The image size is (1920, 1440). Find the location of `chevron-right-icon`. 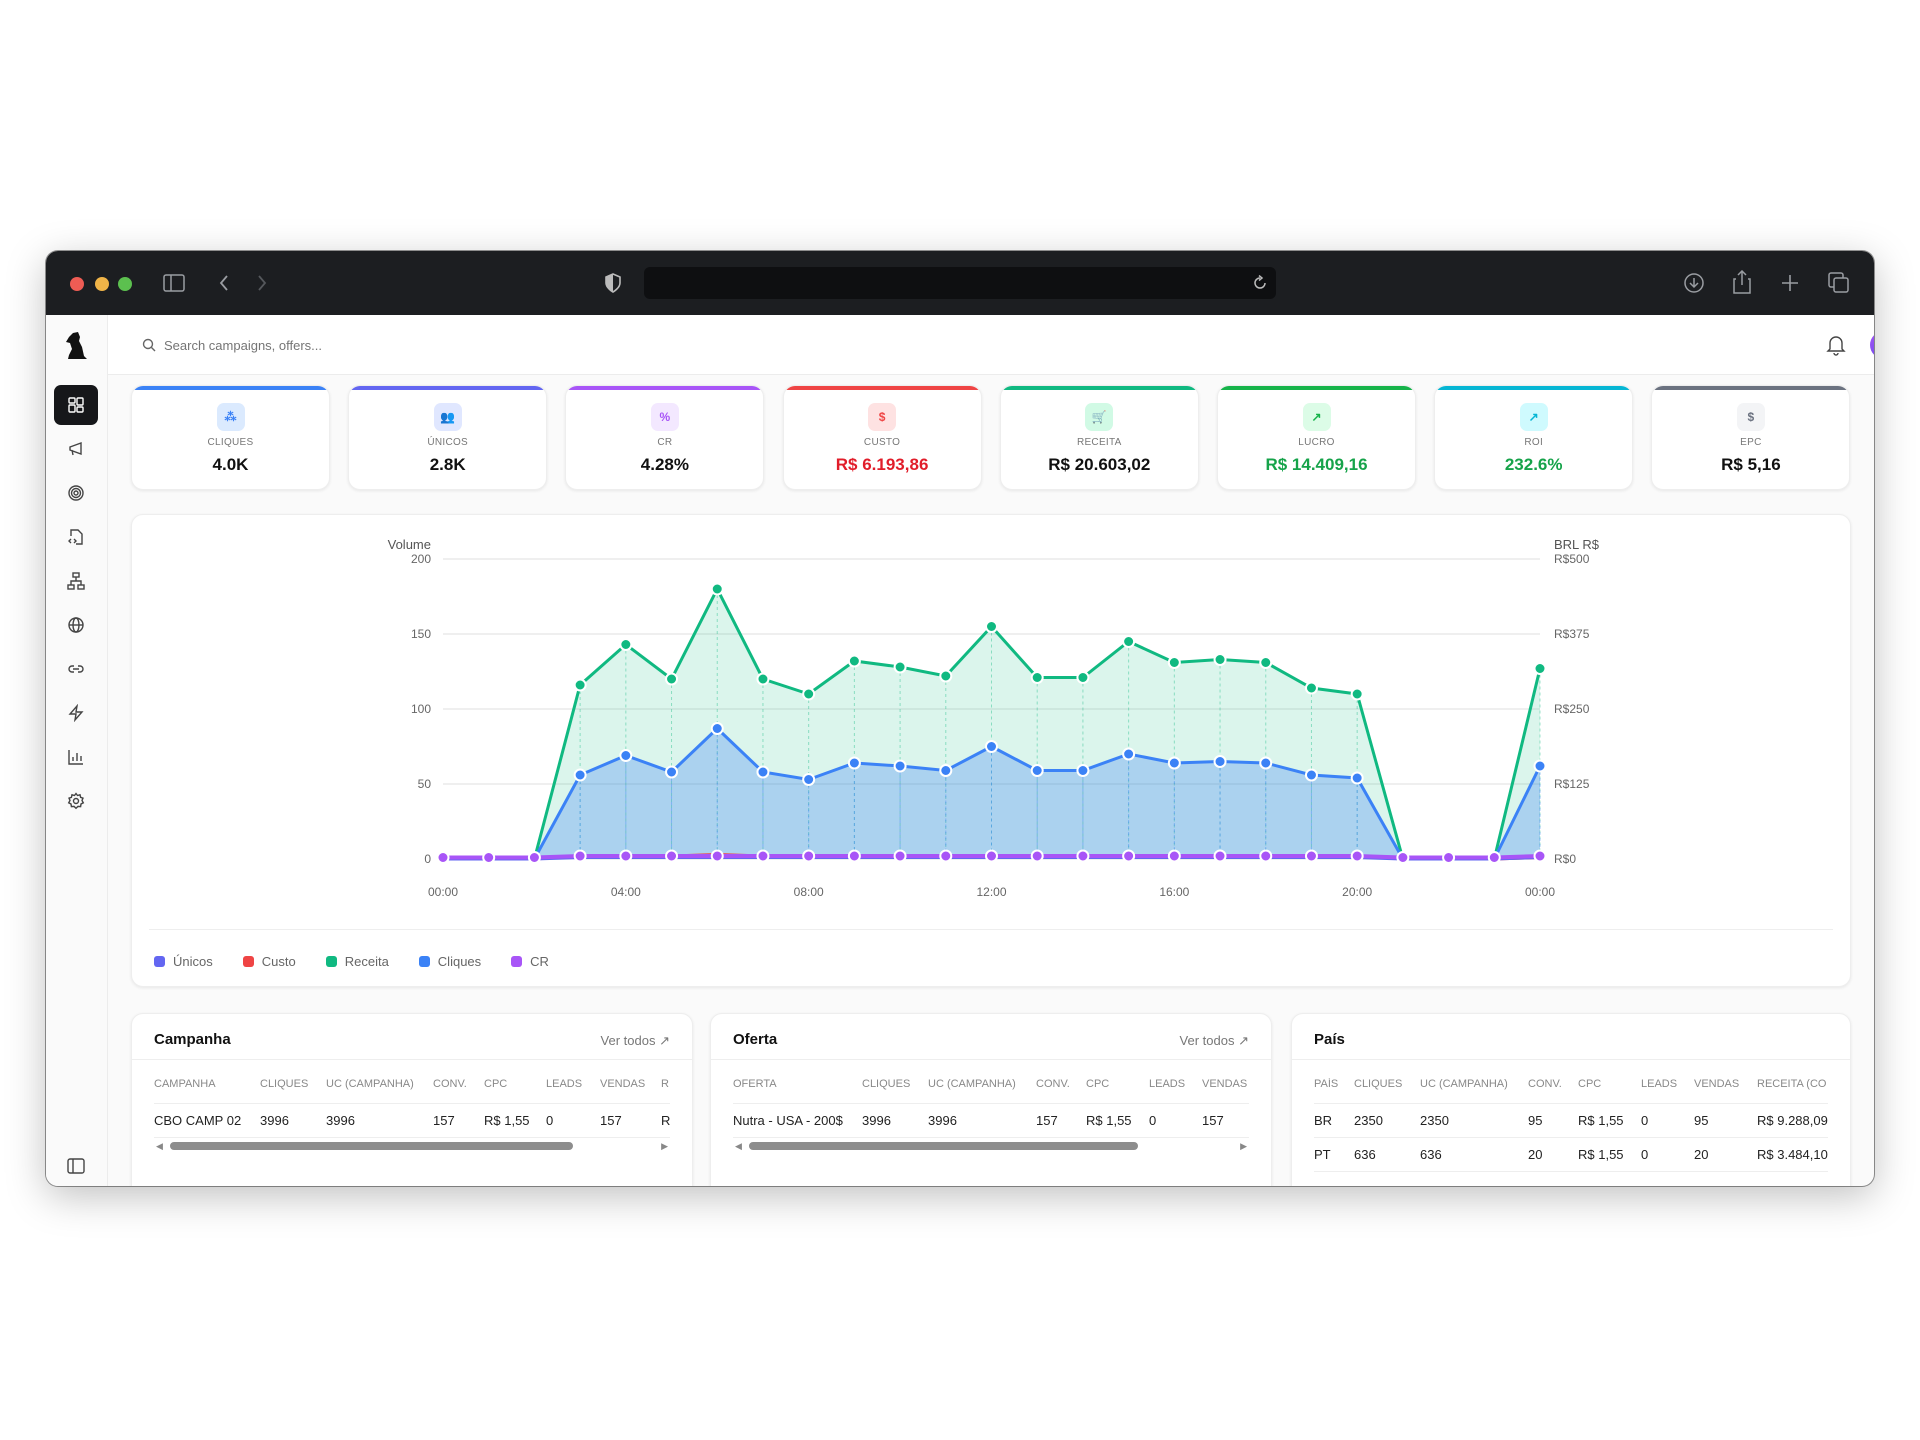

chevron-right-icon is located at coordinates (262, 283).